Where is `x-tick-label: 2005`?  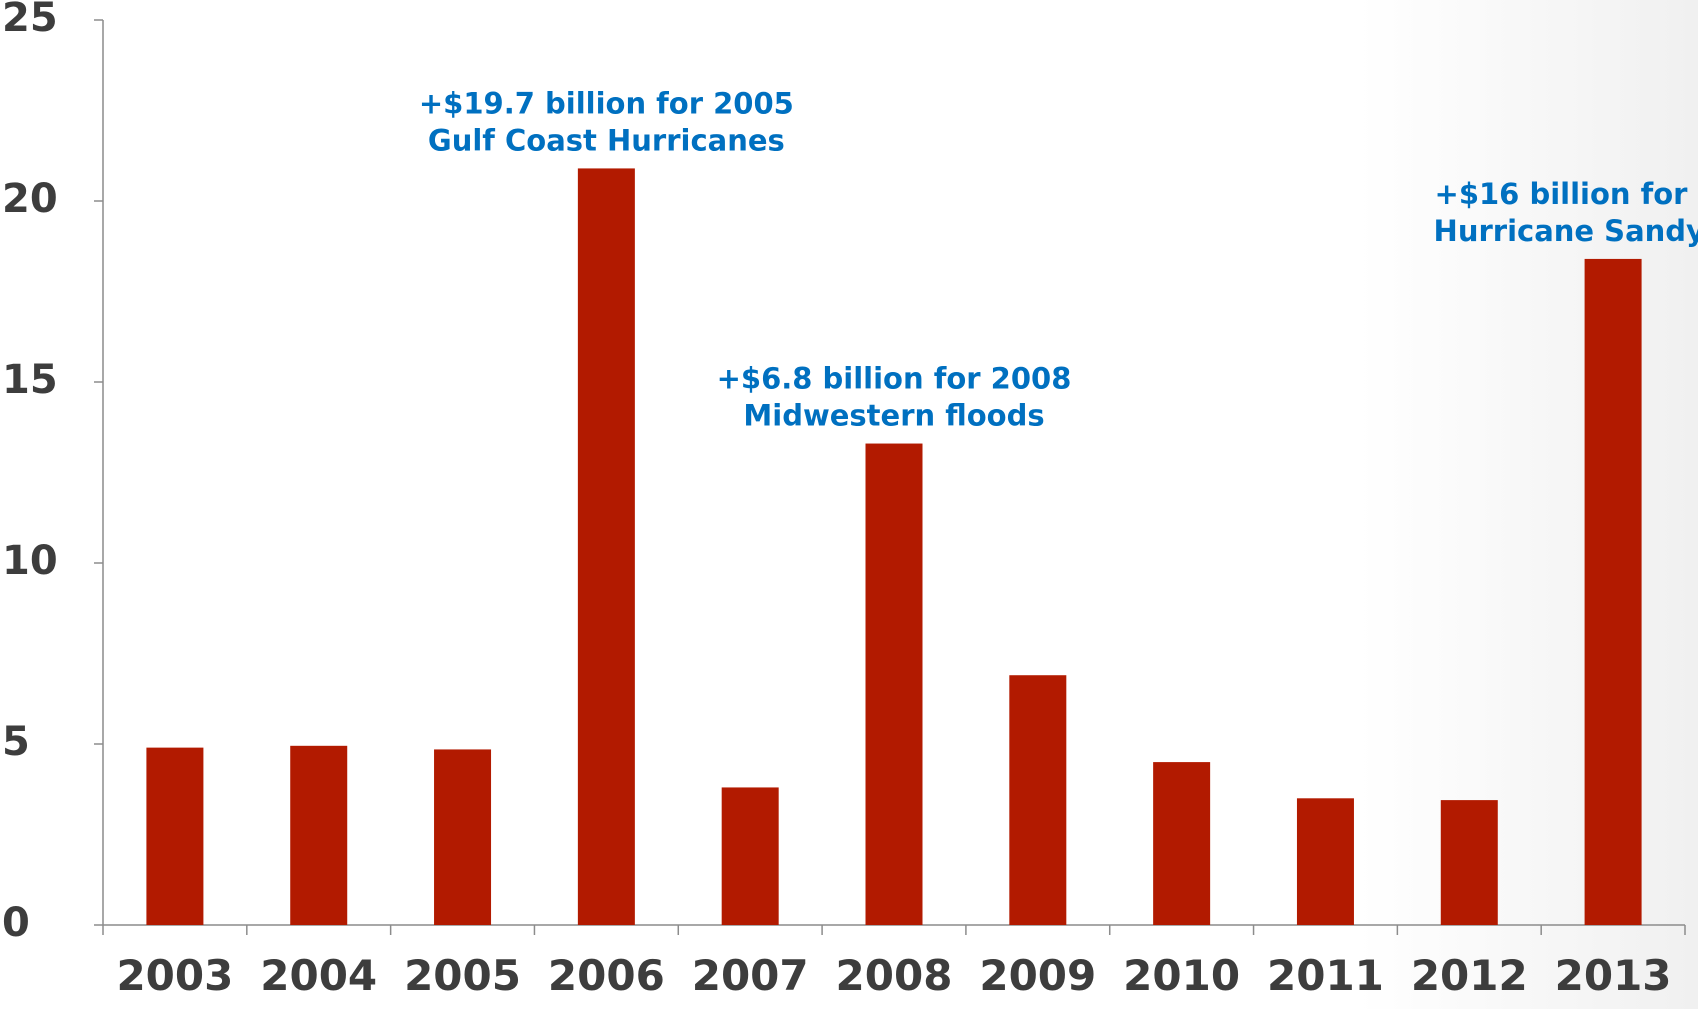
x-tick-label: 2005 is located at coordinates (462, 975).